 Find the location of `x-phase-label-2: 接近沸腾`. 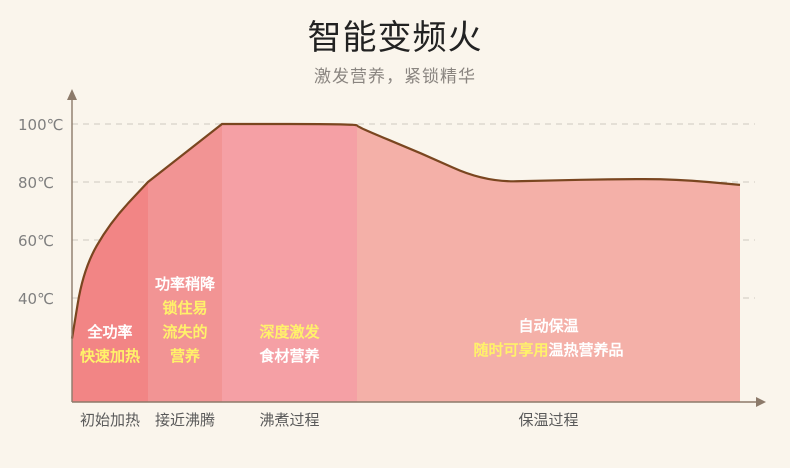

x-phase-label-2: 接近沸腾 is located at coordinates (185, 420).